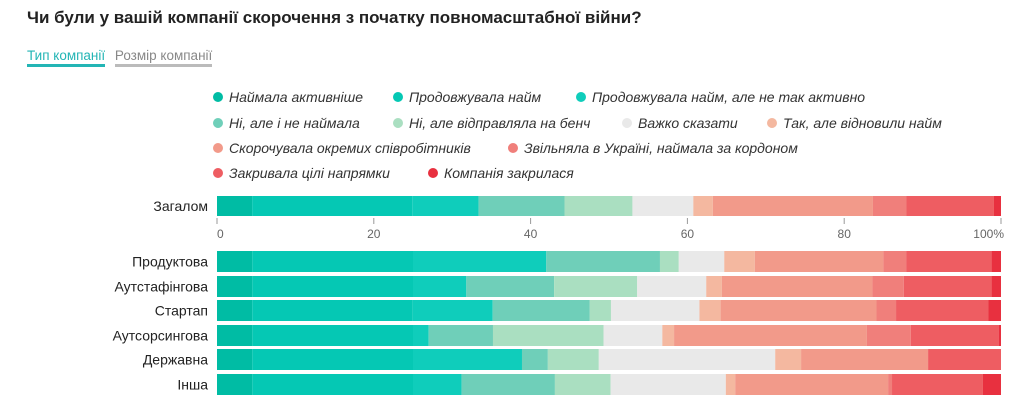 Image resolution: width=1024 pixels, height=408 pixels. Describe the element at coordinates (175, 360) in the screenshot. I see `row-label: Державна` at that location.